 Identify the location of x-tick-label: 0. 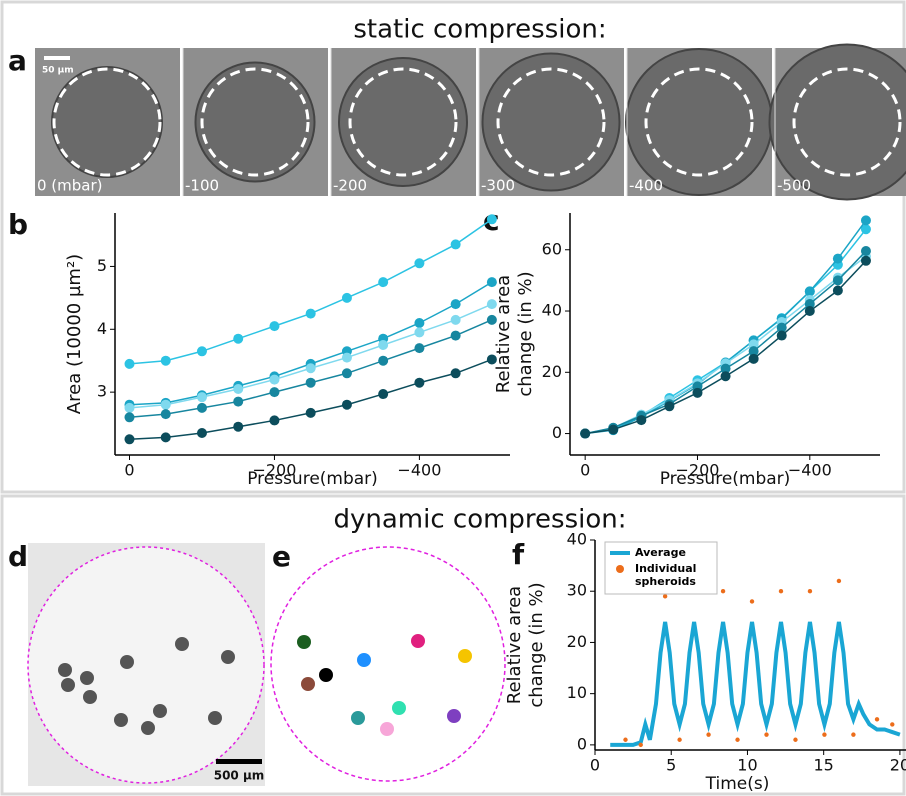
(595, 765).